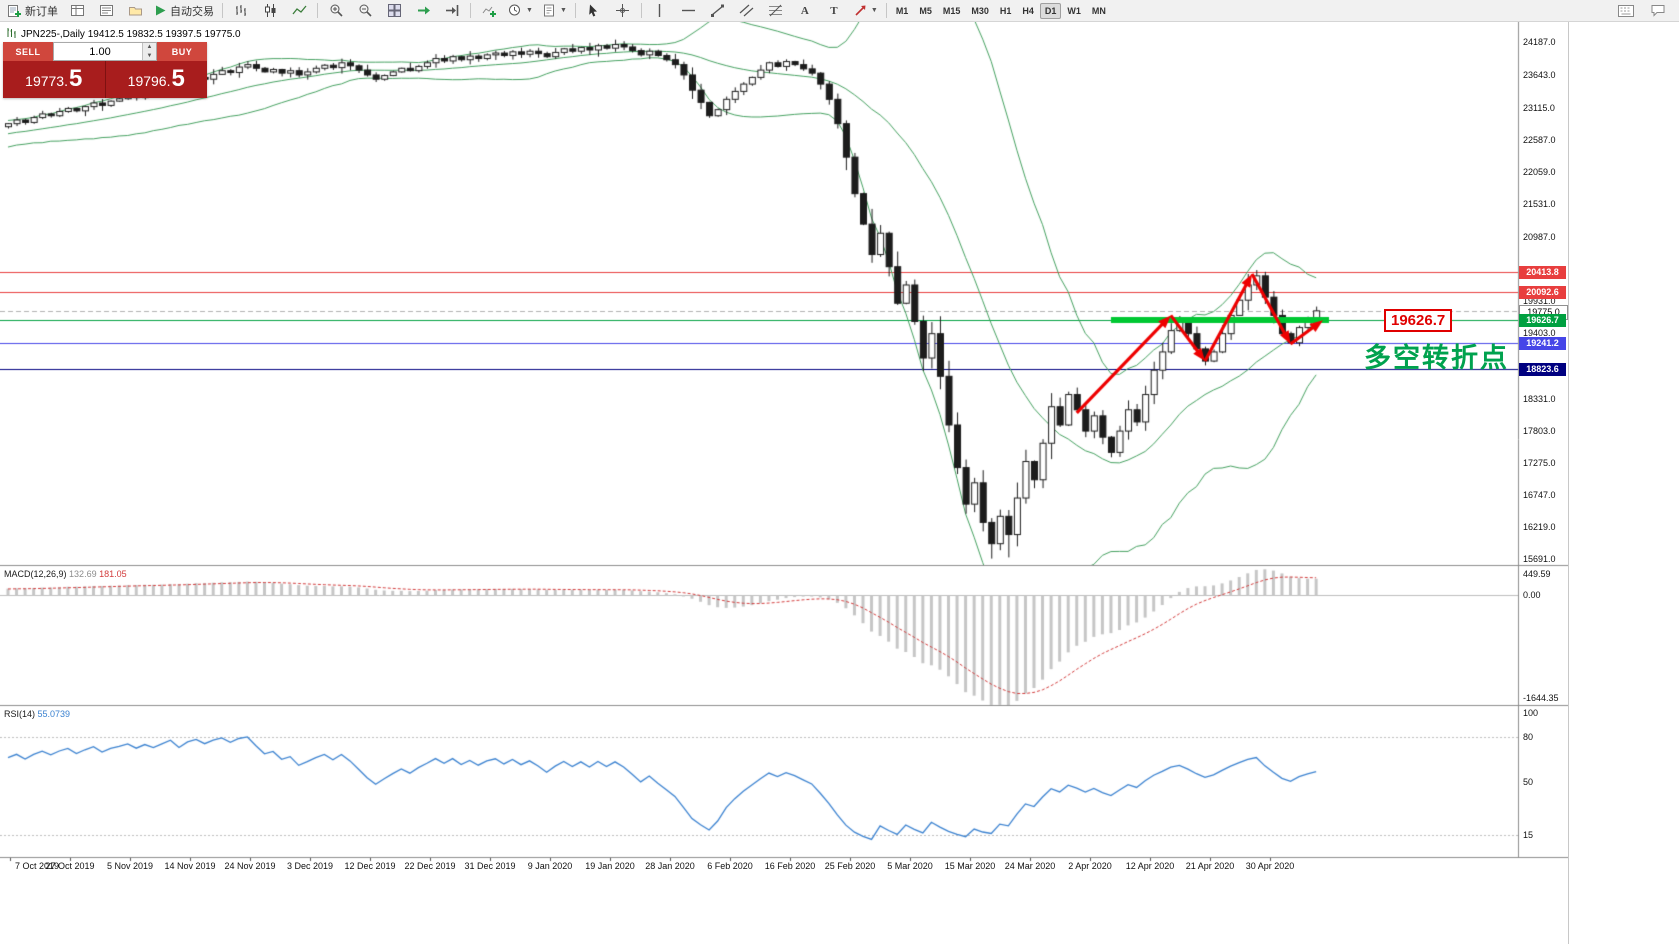 The width and height of the screenshot is (1679, 944). Describe the element at coordinates (660, 11) in the screenshot. I see `vertical-line-tool-icon` at that location.